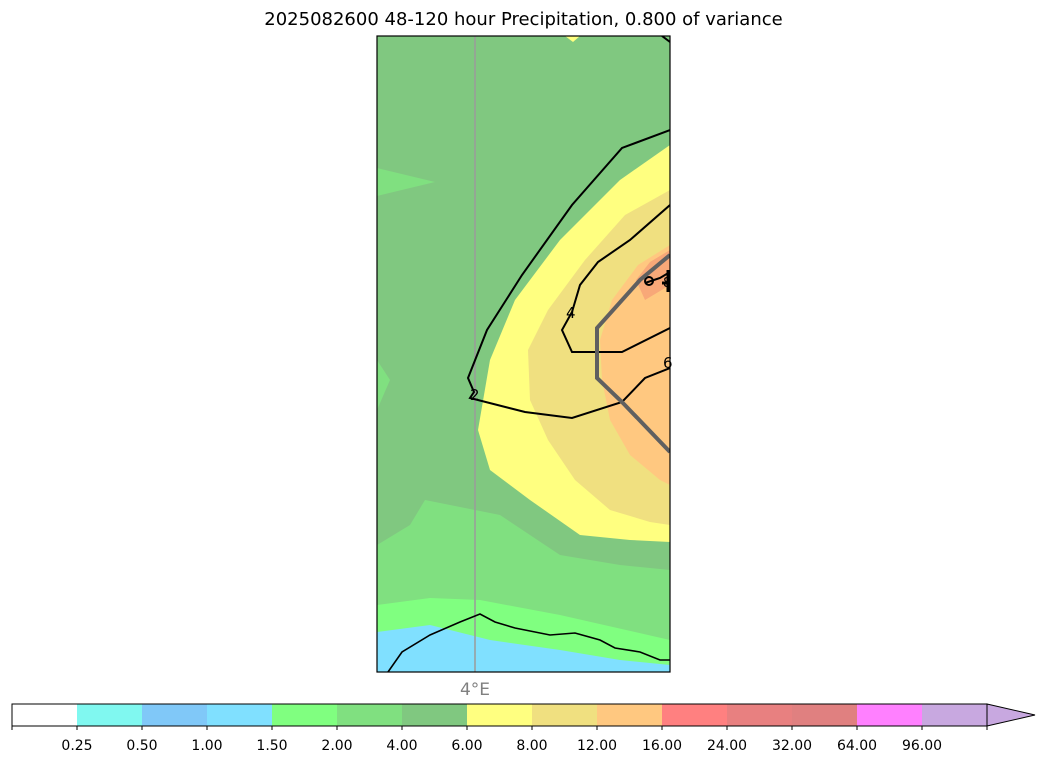 Image resolution: width=1047 pixels, height=765 pixels. Describe the element at coordinates (632, 353) in the screenshot. I see `country-border` at that location.